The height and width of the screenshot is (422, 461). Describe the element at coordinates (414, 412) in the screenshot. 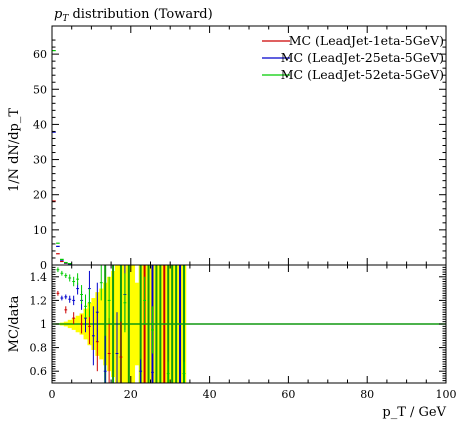

I see `x-axis-label: p_T / GeV` at that location.